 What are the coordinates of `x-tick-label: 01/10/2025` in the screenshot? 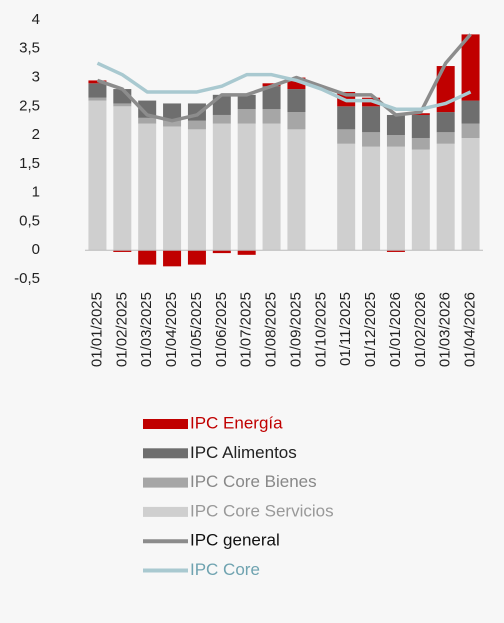 It's located at (320, 329).